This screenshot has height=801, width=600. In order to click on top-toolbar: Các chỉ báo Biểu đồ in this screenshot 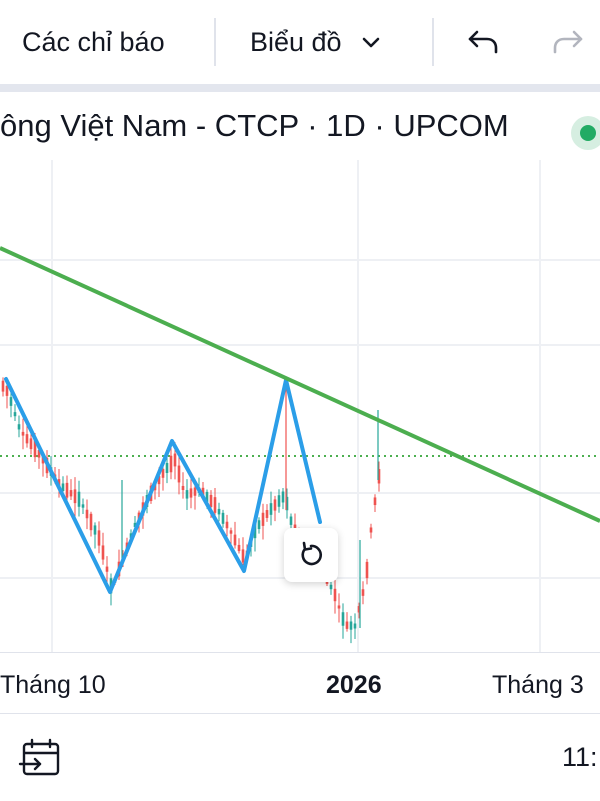, I will do `click(300, 42)`.